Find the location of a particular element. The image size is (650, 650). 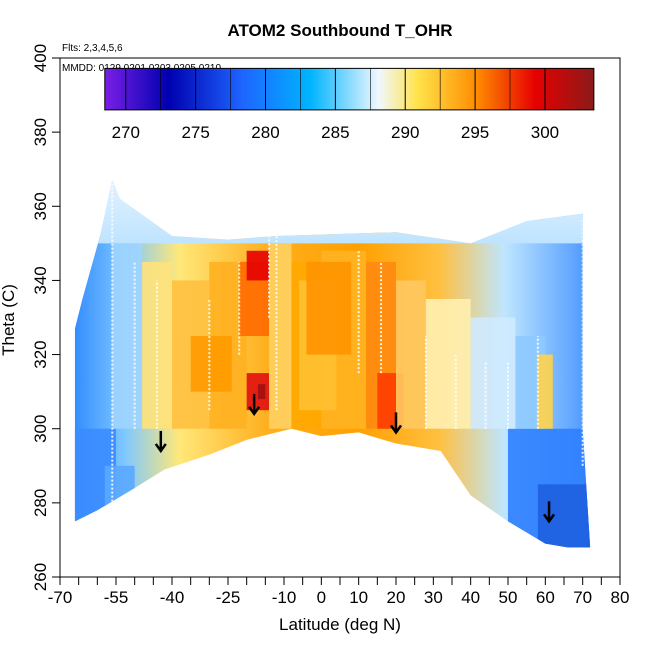

y-tick-label: 400 is located at coordinates (40, 58).